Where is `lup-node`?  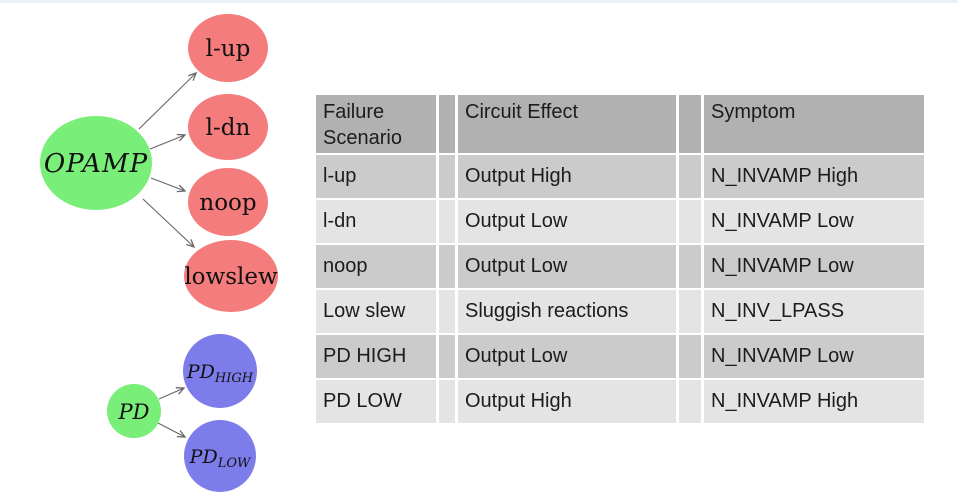
lup-node is located at coordinates (228, 48).